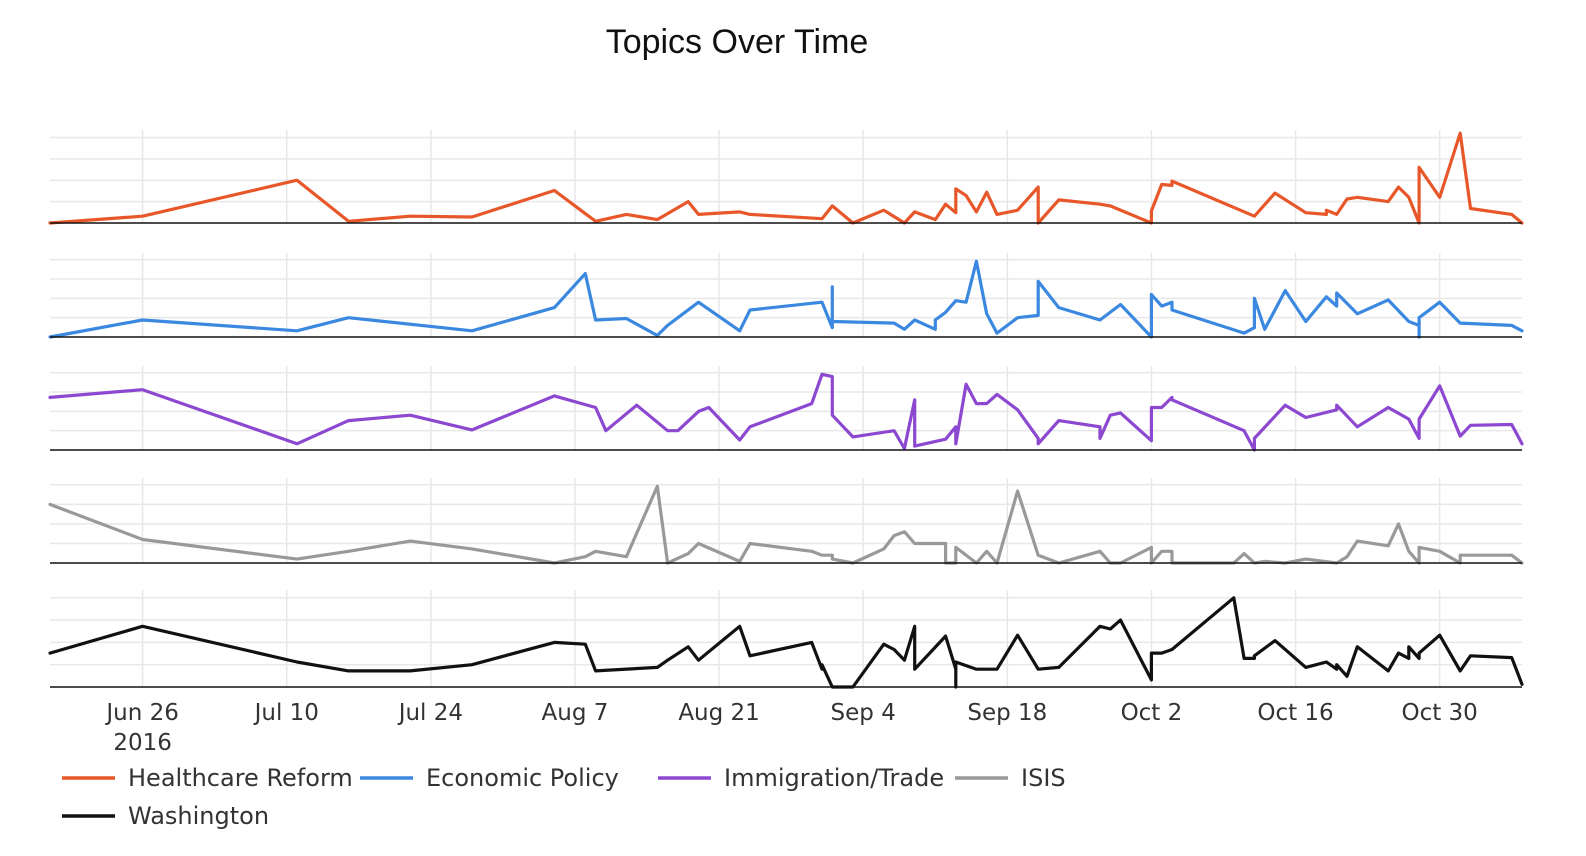 The image size is (1586, 856). I want to click on series-line-economic-policy, so click(786, 299).